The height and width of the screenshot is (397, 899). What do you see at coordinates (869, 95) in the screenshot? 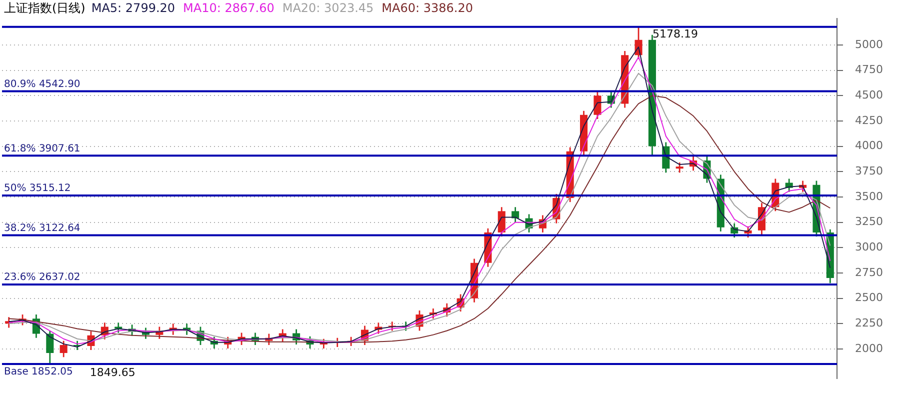
I see `y-tick-label: 4500` at bounding box center [869, 95].